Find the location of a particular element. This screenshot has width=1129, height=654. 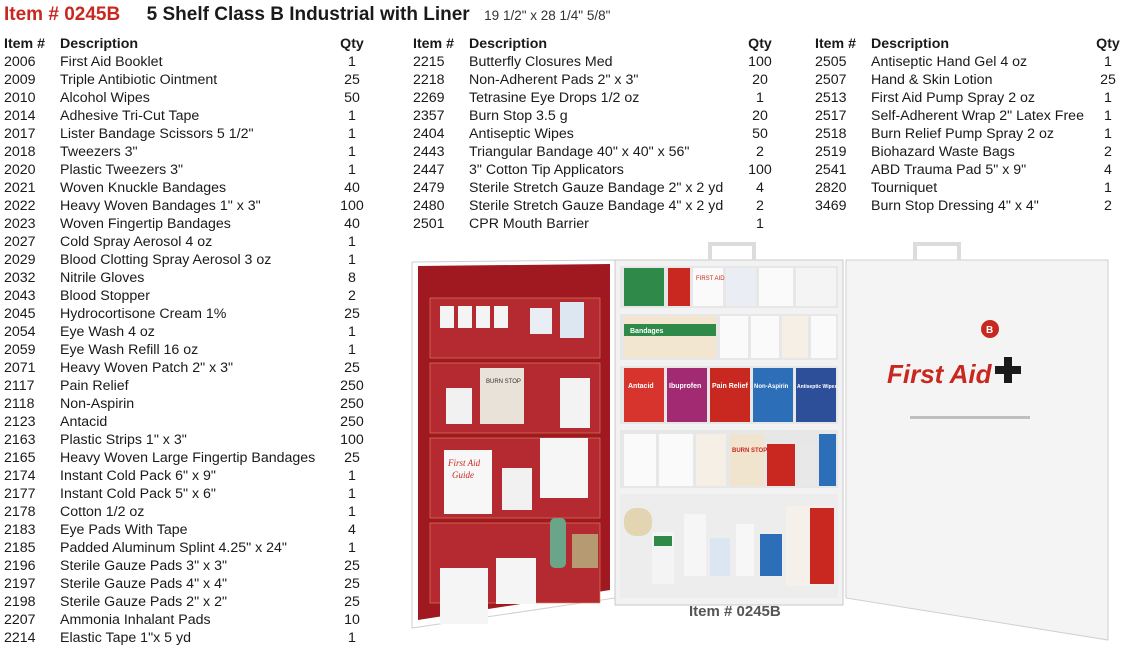

item-number-cell: 2513 is located at coordinates (831, 98).